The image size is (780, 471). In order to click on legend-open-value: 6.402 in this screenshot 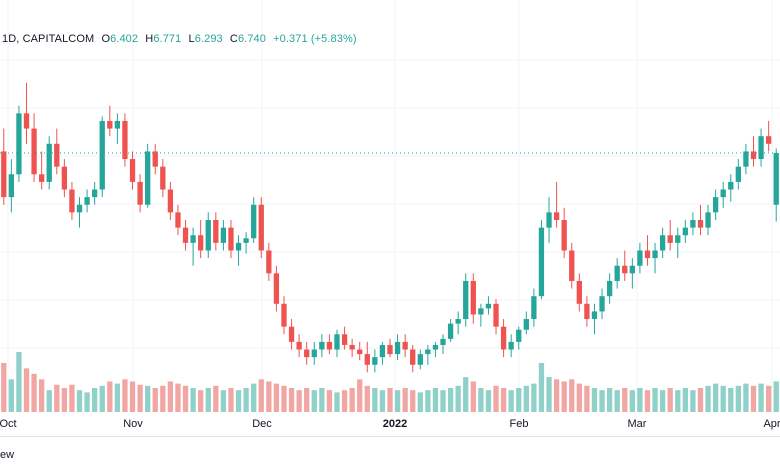, I will do `click(124, 39)`.